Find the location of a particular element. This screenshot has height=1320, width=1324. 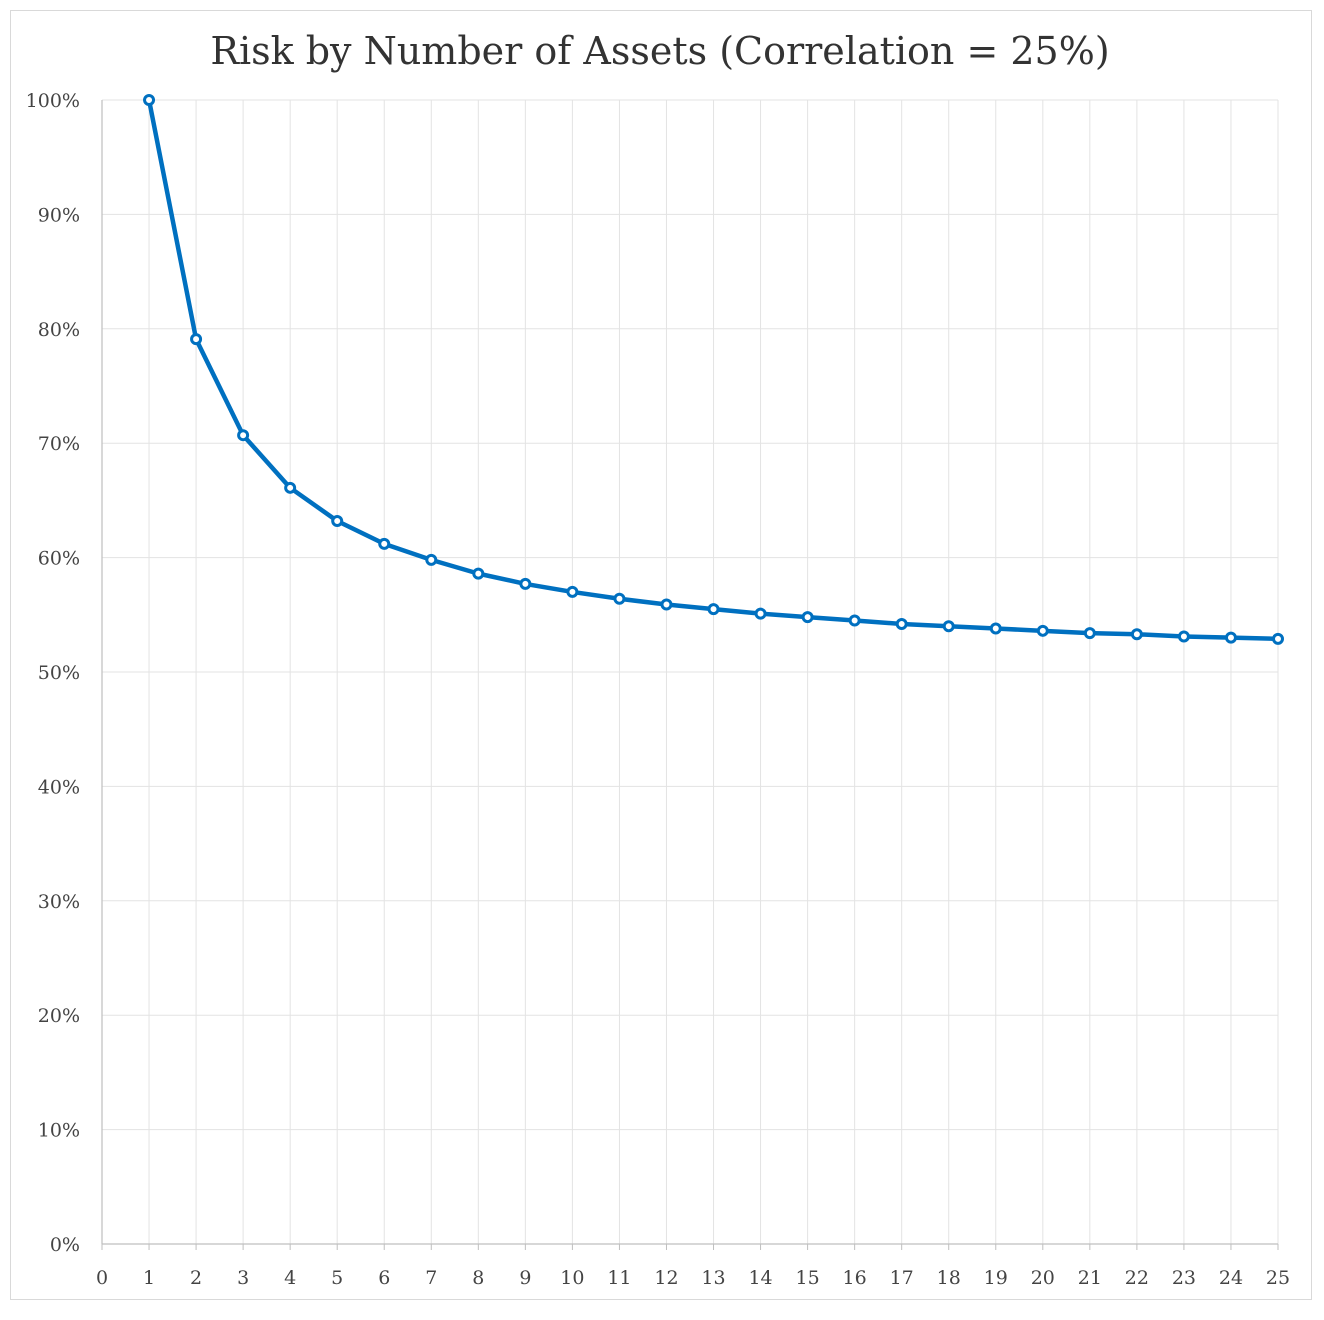

x-tick-label: 21 is located at coordinates (1090, 1278).